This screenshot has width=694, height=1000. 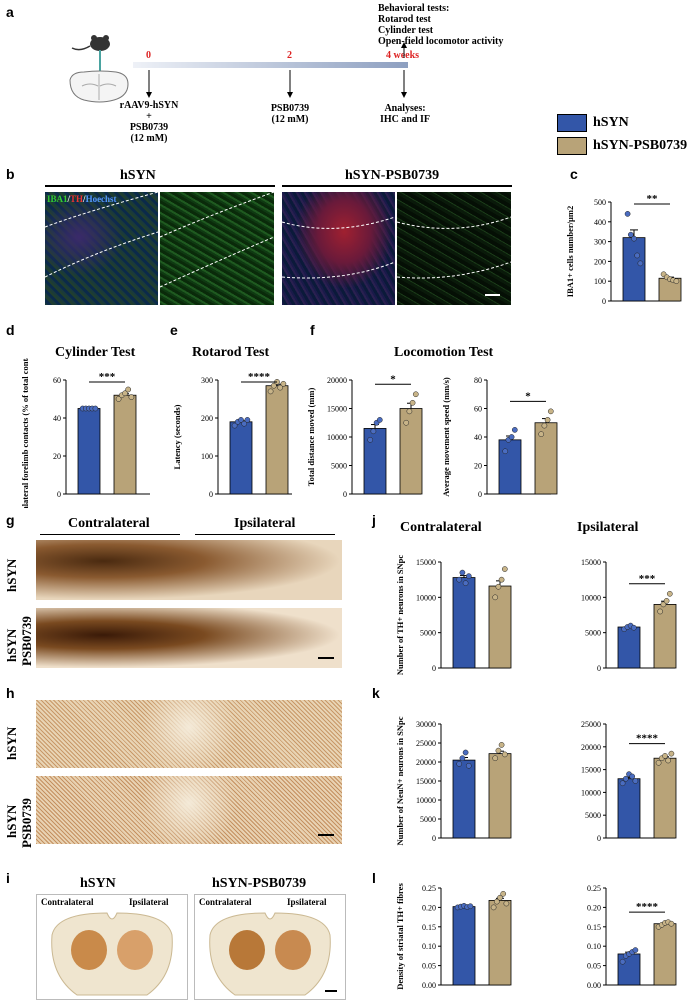 I want to click on y-tick-label: 0.20, so click(x=594, y=907).